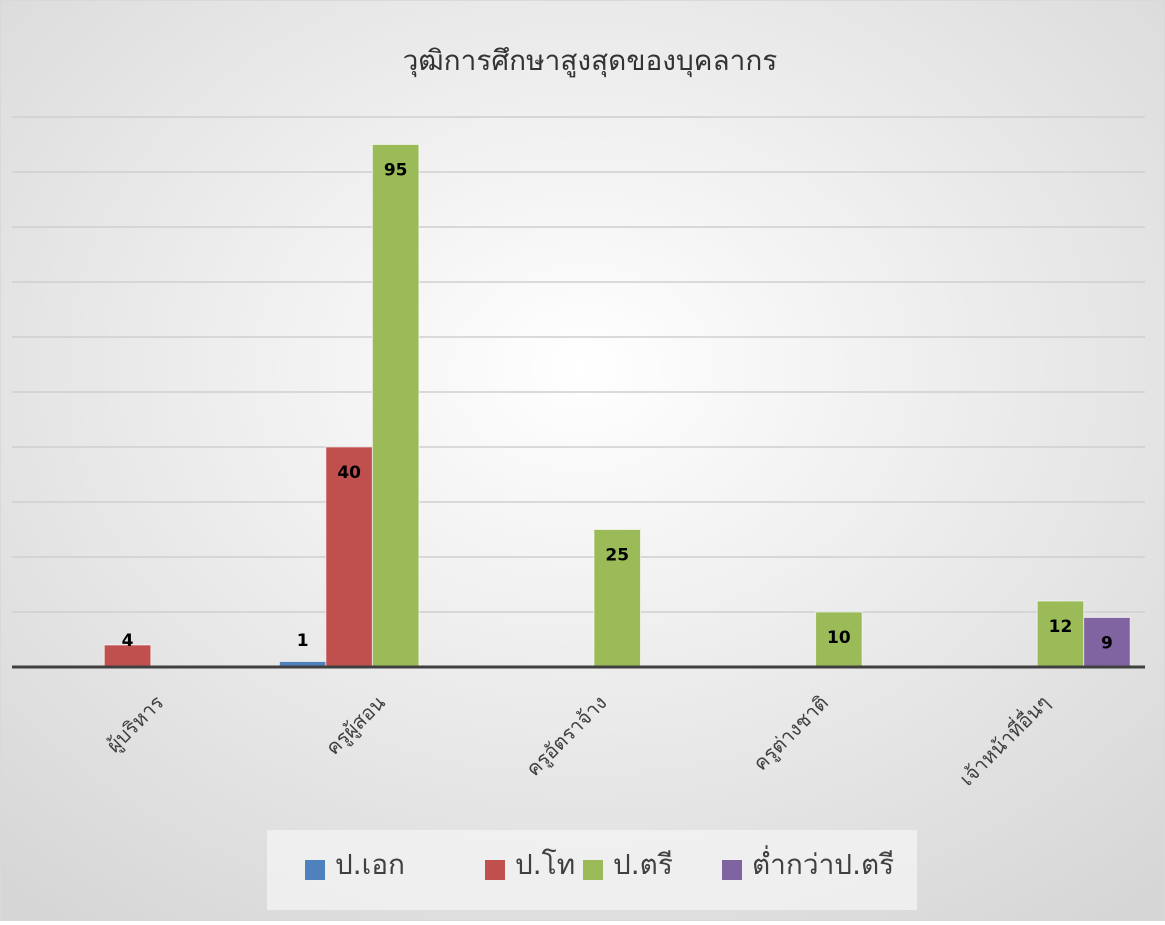  I want to click on chart-title: วุฒิการศึกษาสูงสุดของบุคลากร, so click(590, 61).